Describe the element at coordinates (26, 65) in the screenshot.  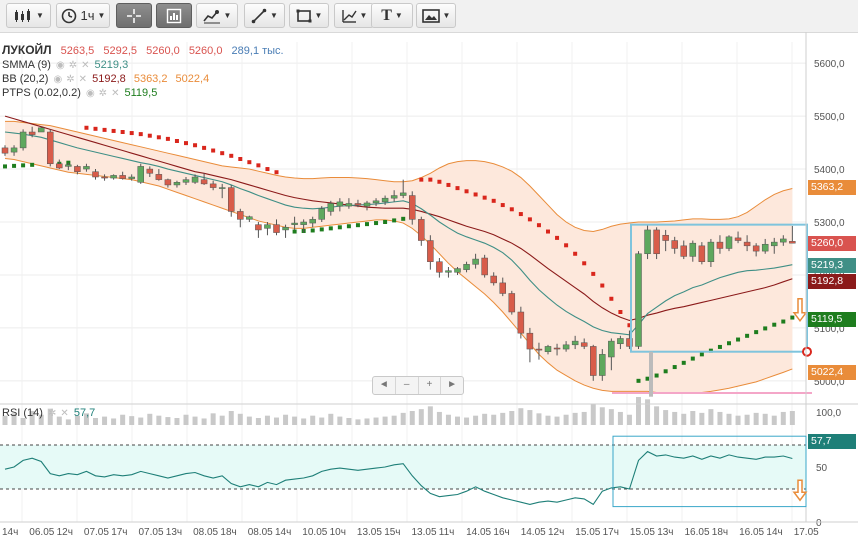
I see `smma-name: SMMA (9)` at that location.